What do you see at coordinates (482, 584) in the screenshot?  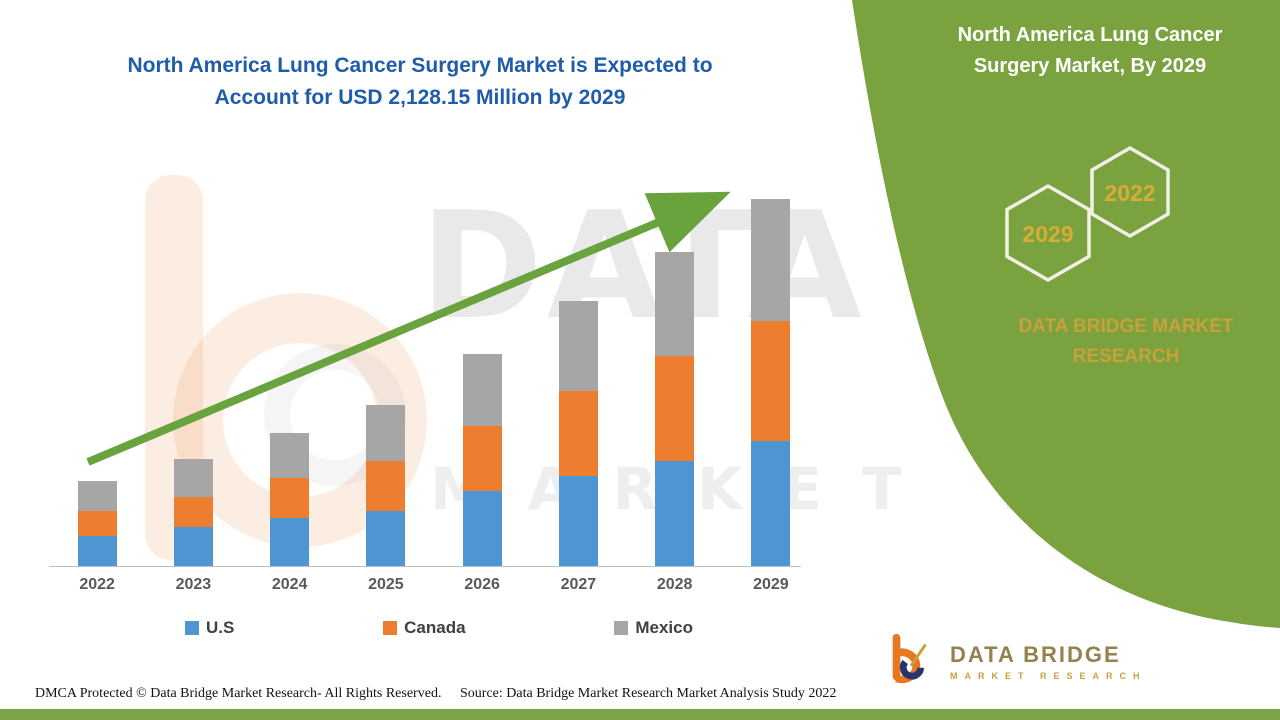 I see `x-axis-label-2026: 2026` at bounding box center [482, 584].